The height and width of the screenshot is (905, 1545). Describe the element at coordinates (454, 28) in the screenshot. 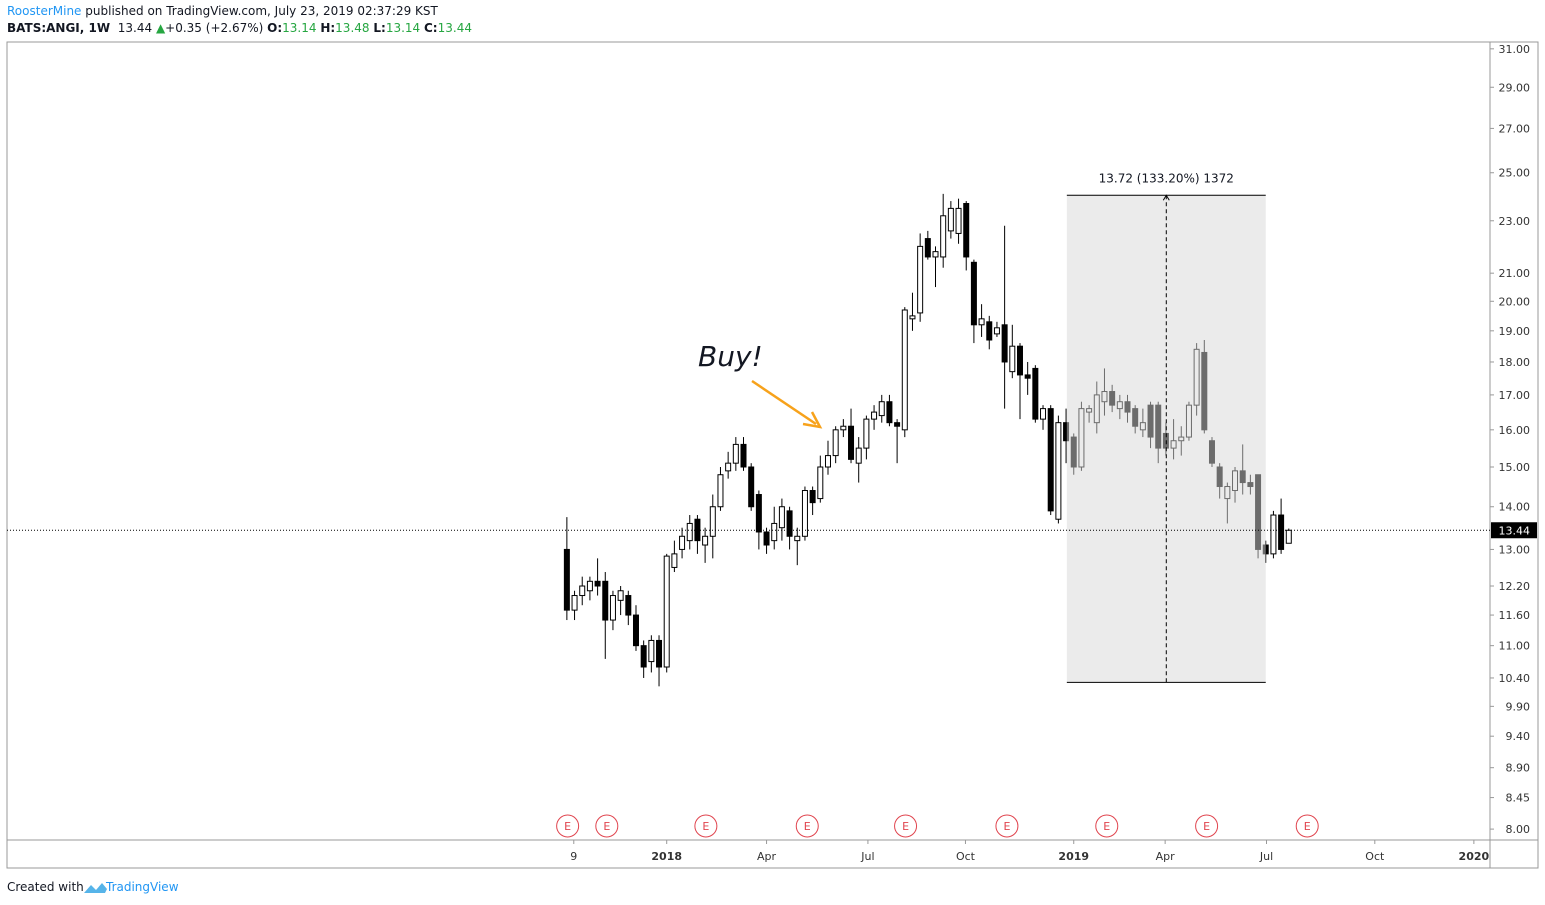

I see `ohlc-value: 13.44` at that location.